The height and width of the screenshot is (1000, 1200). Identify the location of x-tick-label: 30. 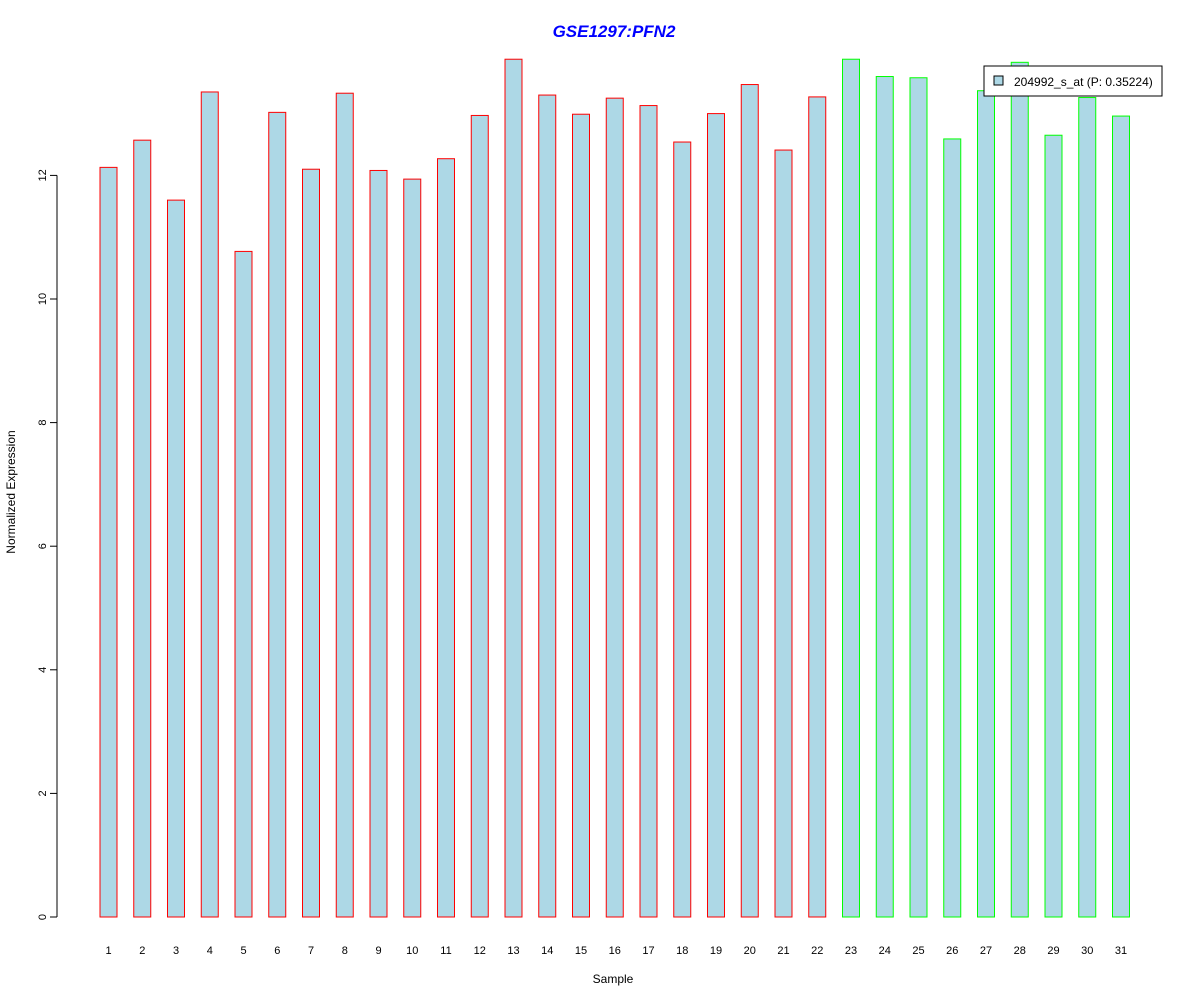
(1087, 951).